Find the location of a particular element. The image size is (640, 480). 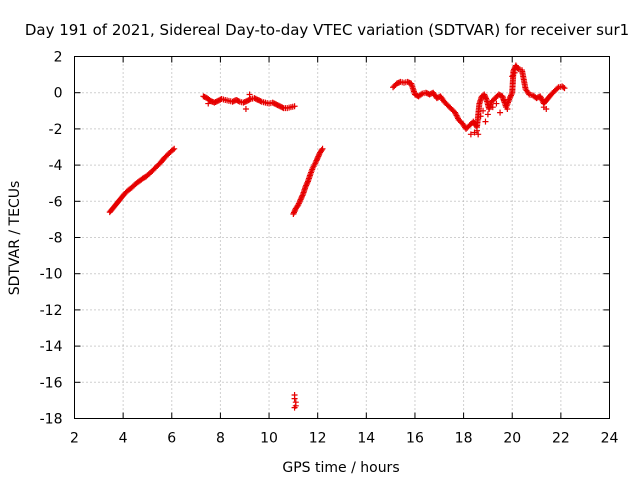

y-tick-label: -16 is located at coordinates (51, 383).